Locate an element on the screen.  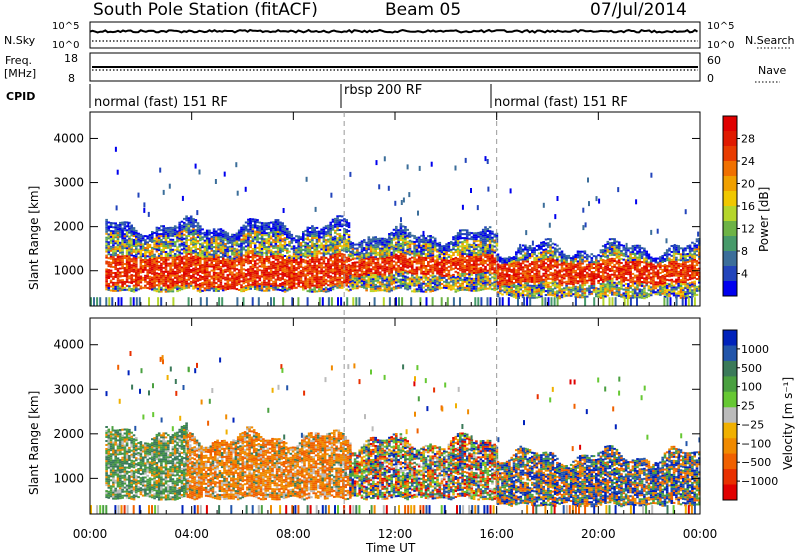
x-tick-label: 12:00 is located at coordinates (395, 534).